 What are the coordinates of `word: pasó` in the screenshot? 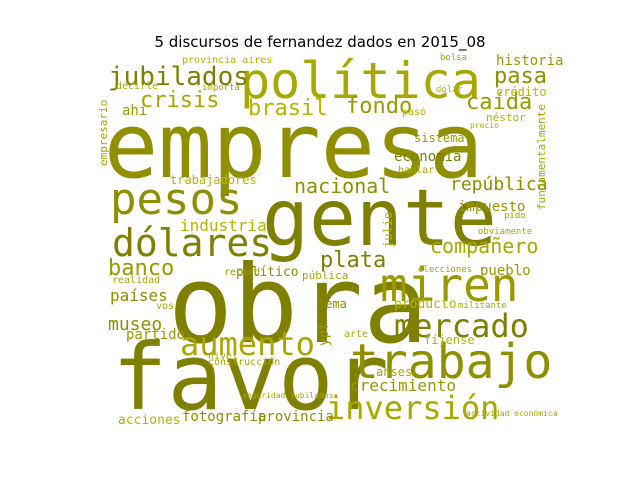 It's located at (414, 112).